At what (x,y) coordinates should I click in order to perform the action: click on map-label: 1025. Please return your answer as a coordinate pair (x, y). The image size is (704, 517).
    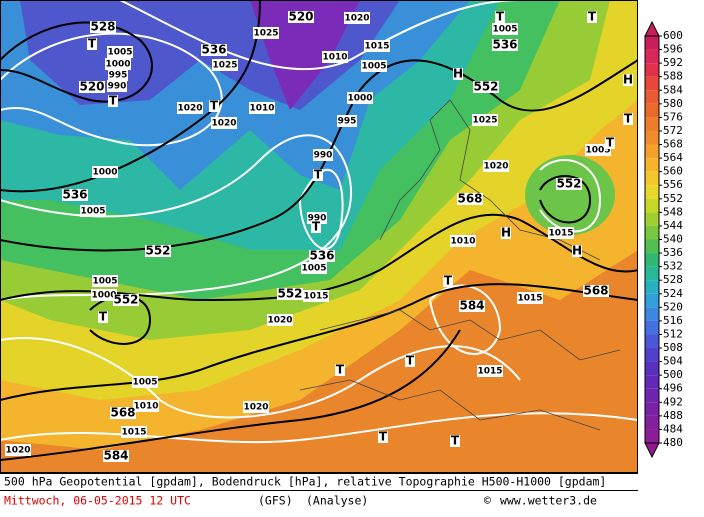
    Looking at the image, I should click on (265, 34).